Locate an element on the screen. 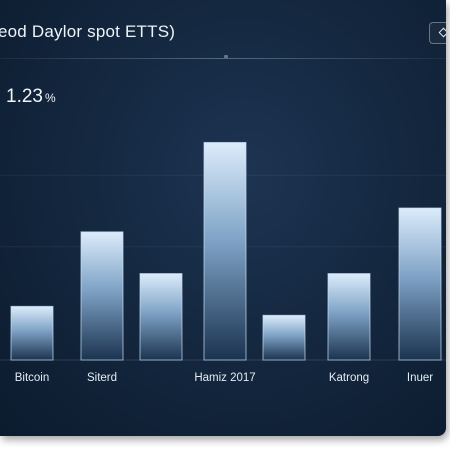 The height and width of the screenshot is (450, 450). chart-menu-button is located at coordinates (437, 33).